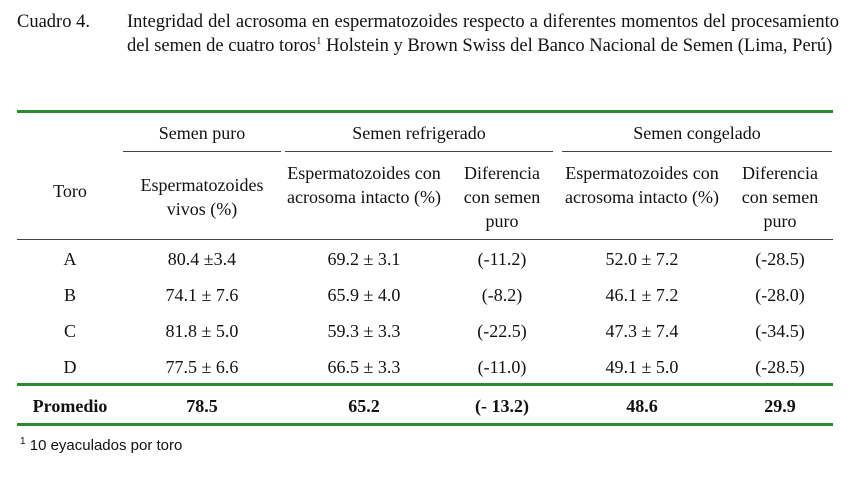 The width and height of the screenshot is (855, 479). What do you see at coordinates (364, 406) in the screenshot?
I see `total-acrosoma-refrigerado: 65.2` at bounding box center [364, 406].